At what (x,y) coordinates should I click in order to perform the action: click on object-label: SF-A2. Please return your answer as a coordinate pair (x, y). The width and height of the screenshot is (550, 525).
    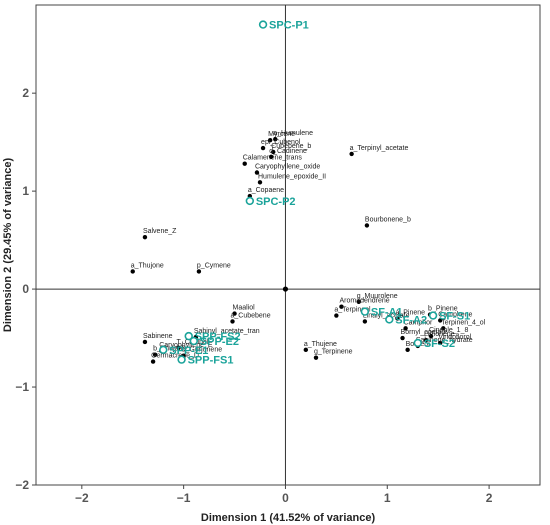
    Looking at the image, I should click on (411, 320).